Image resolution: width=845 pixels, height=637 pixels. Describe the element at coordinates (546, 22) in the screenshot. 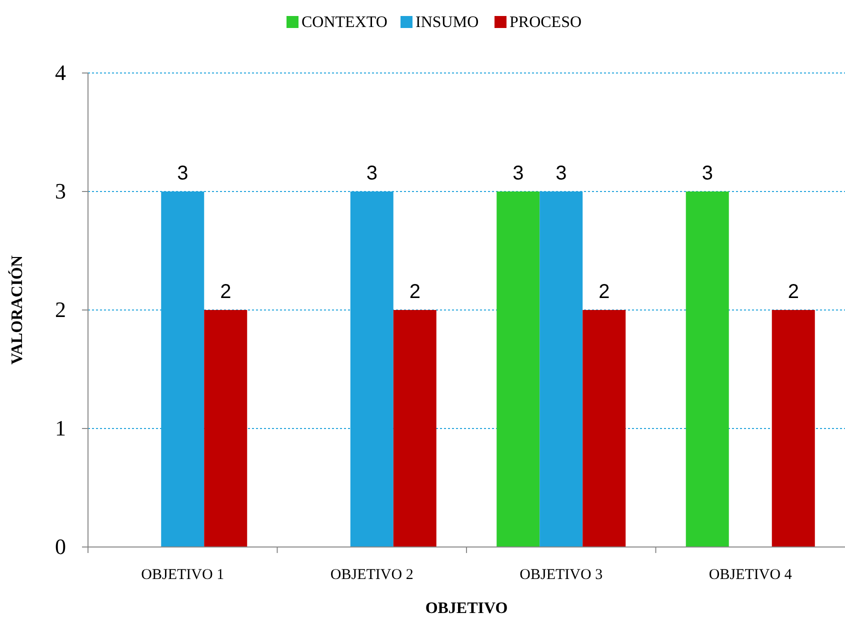

I see `legend-label: PROCESO` at that location.